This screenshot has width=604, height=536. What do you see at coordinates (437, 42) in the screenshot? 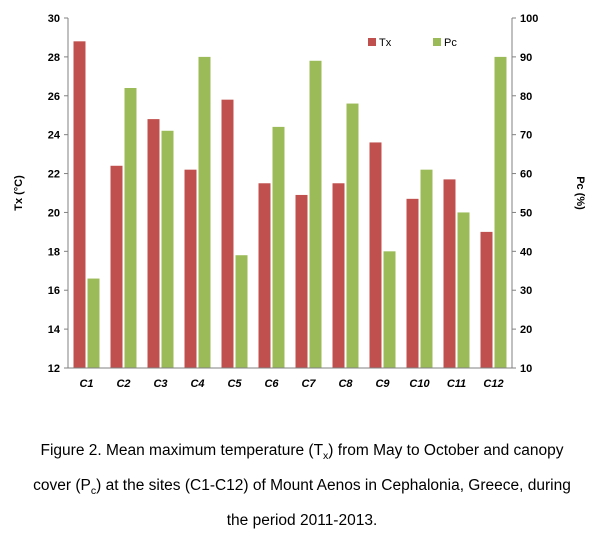
I see `legend-swatch-pc` at bounding box center [437, 42].